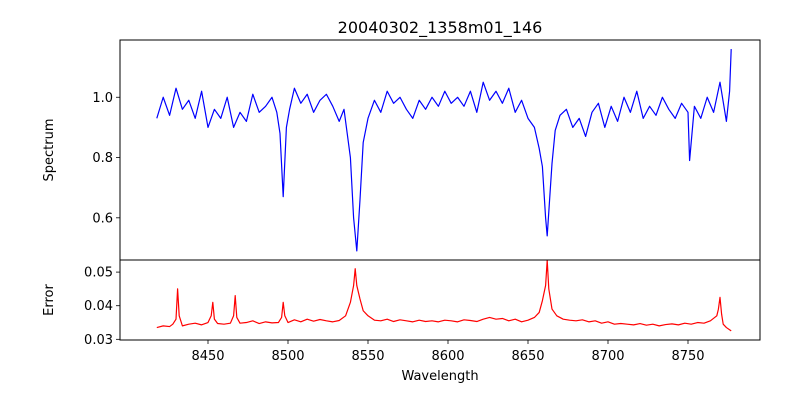 Image resolution: width=800 pixels, height=404 pixels. What do you see at coordinates (287, 356) in the screenshot?
I see `x-tick-label: 8500` at bounding box center [287, 356].